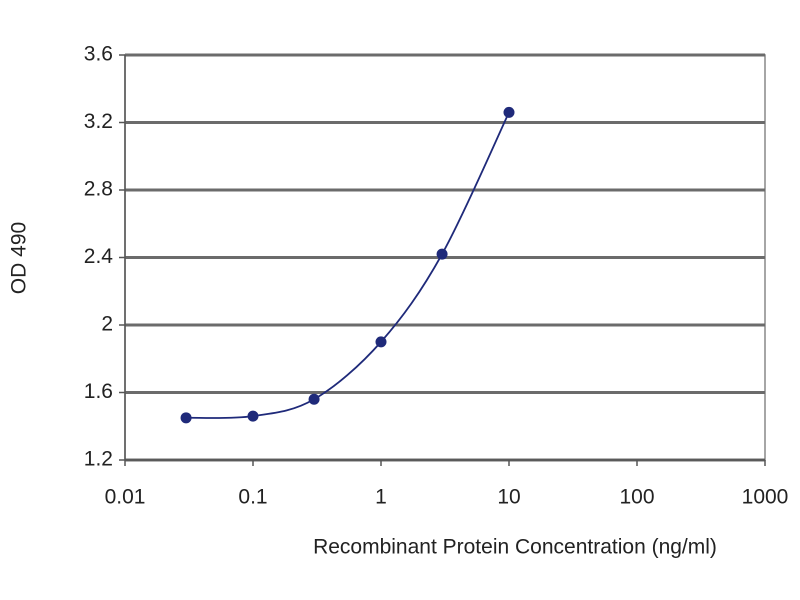 The height and width of the screenshot is (600, 800). I want to click on y-tick-label: 3.2, so click(98, 121).